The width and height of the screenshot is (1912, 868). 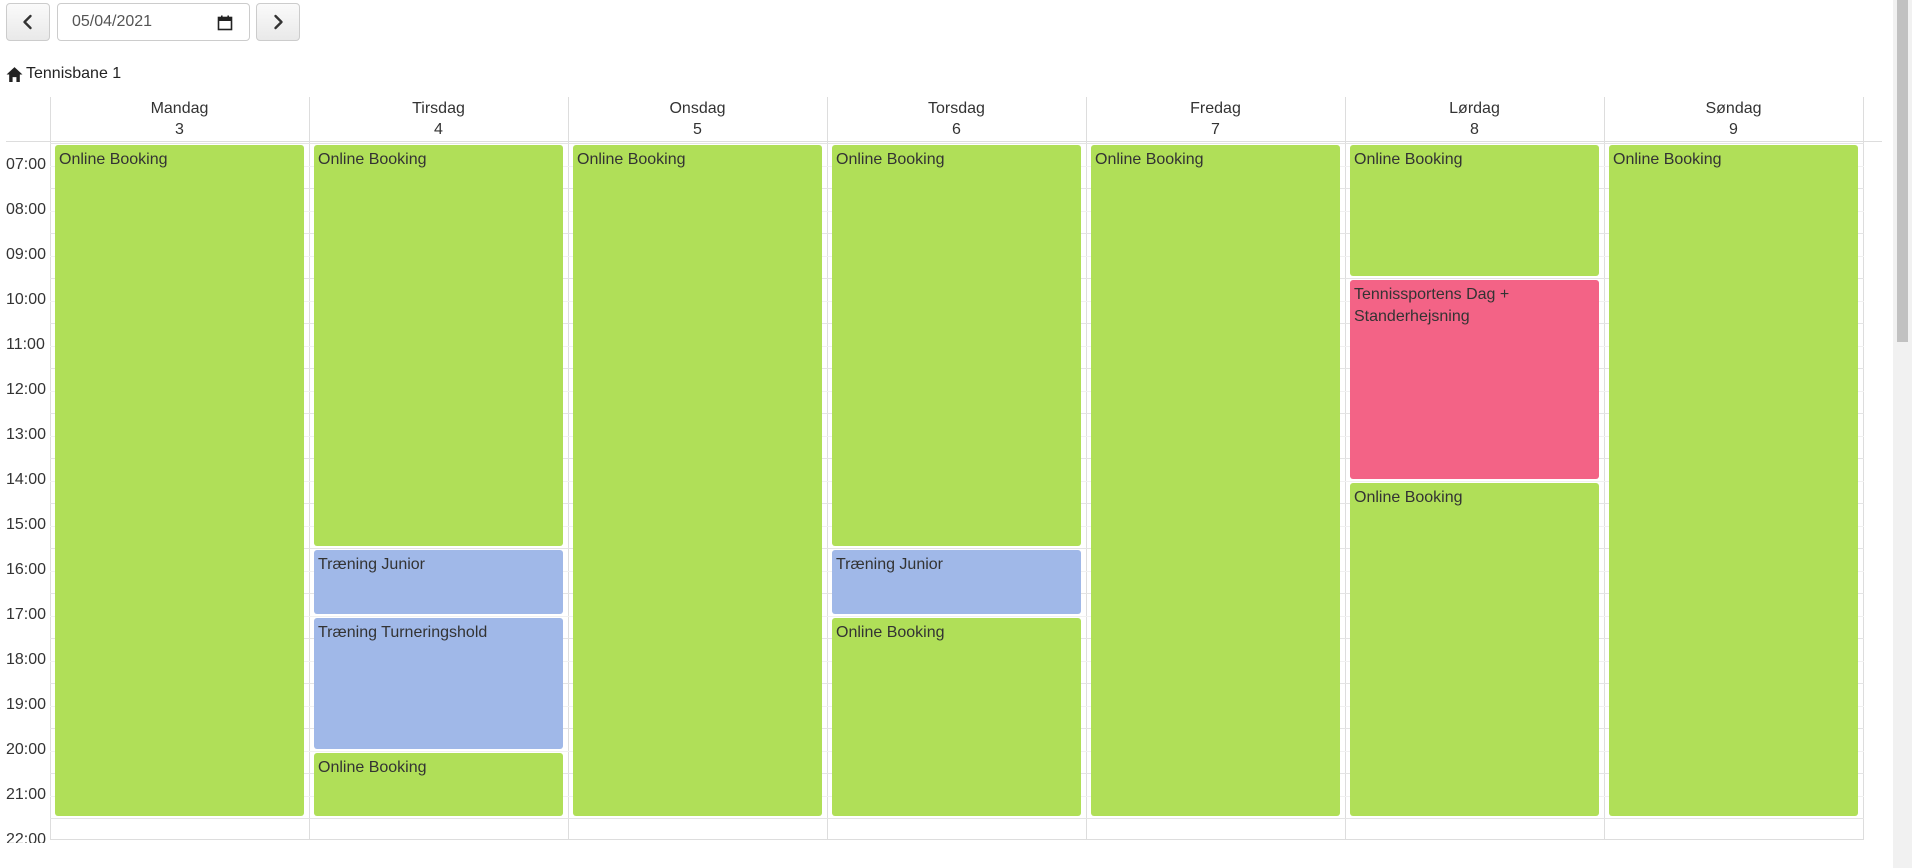 I want to click on next-week-button, so click(x=278, y=22).